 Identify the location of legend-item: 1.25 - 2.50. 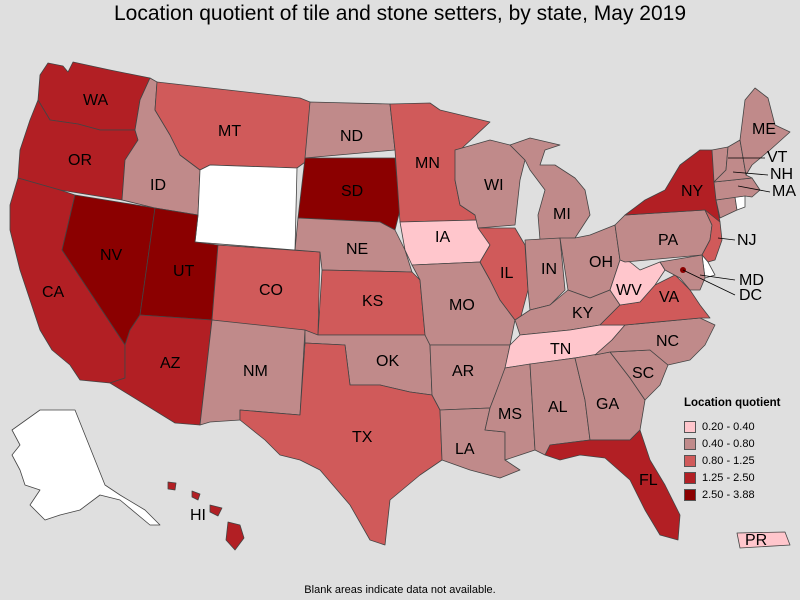
(740, 477).